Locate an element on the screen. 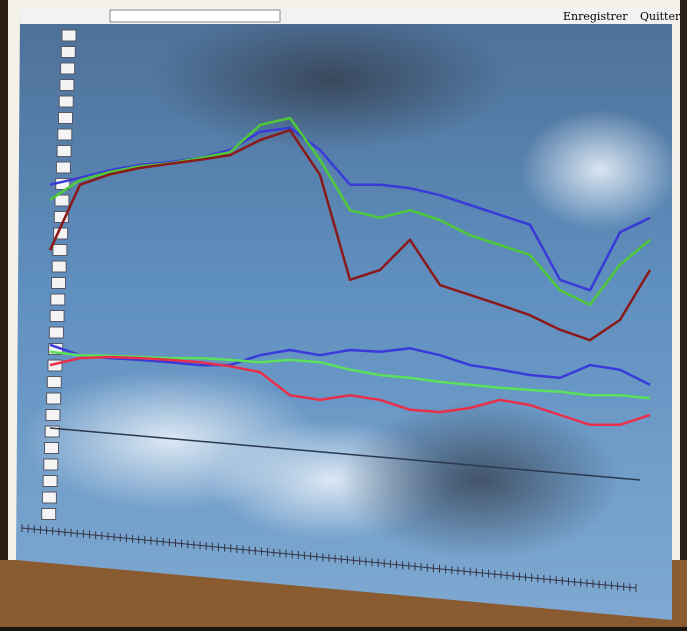 The width and height of the screenshot is (687, 631). divider is located at coordinates (345, 454).